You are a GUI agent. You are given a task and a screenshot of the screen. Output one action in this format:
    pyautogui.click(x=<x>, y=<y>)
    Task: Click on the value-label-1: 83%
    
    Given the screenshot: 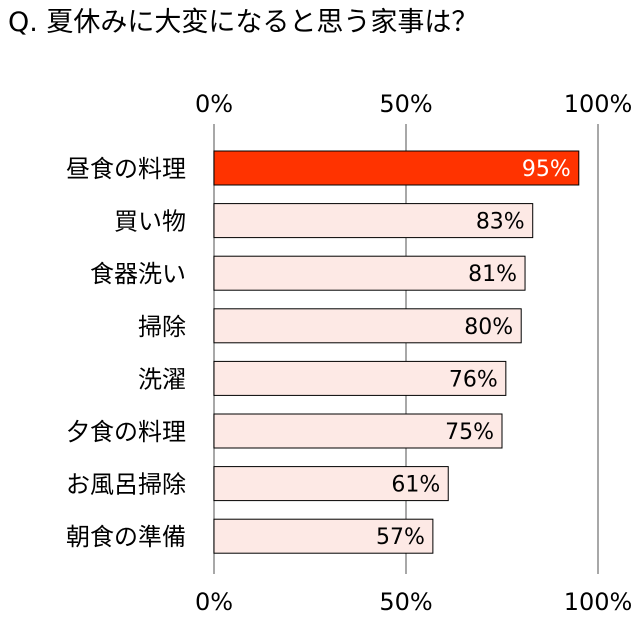 What is the action you would take?
    pyautogui.click(x=500, y=222)
    